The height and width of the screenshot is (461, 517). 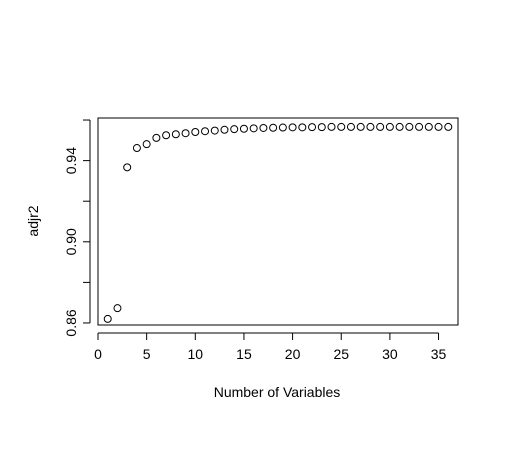 I want to click on y-tick-label: 0.90, so click(x=71, y=241).